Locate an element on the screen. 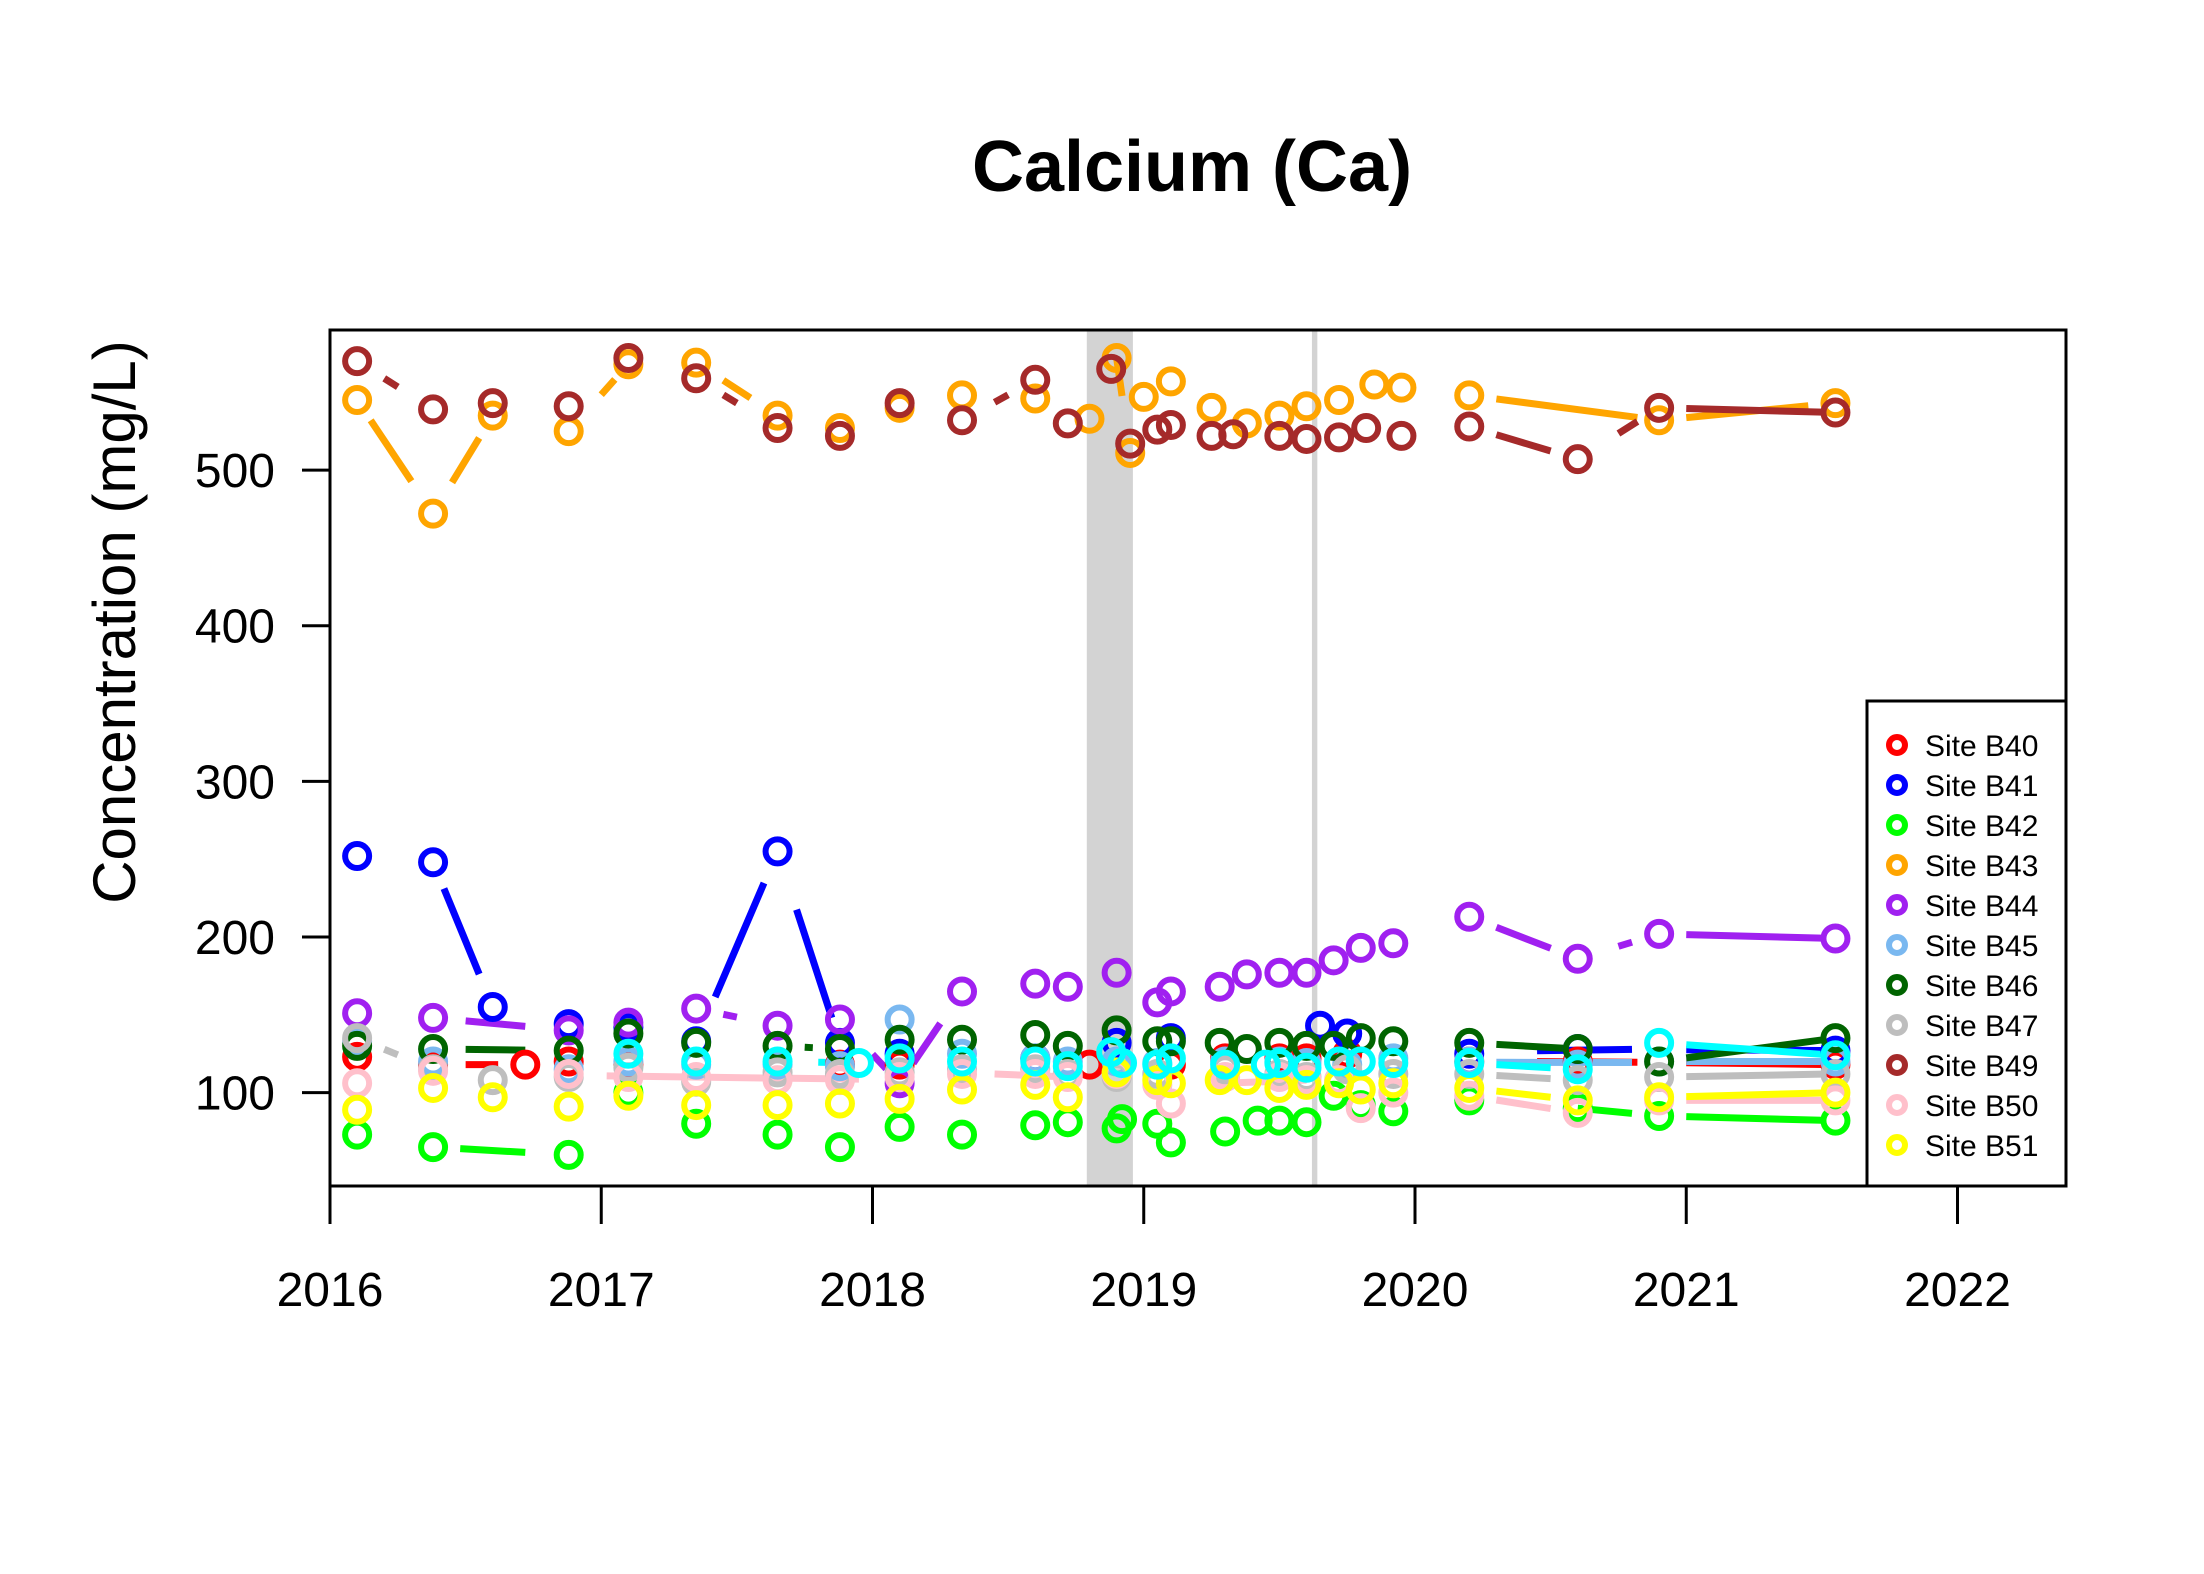 This screenshot has width=2204, height=1574. legend-label: Site B51 is located at coordinates (1981, 1146).